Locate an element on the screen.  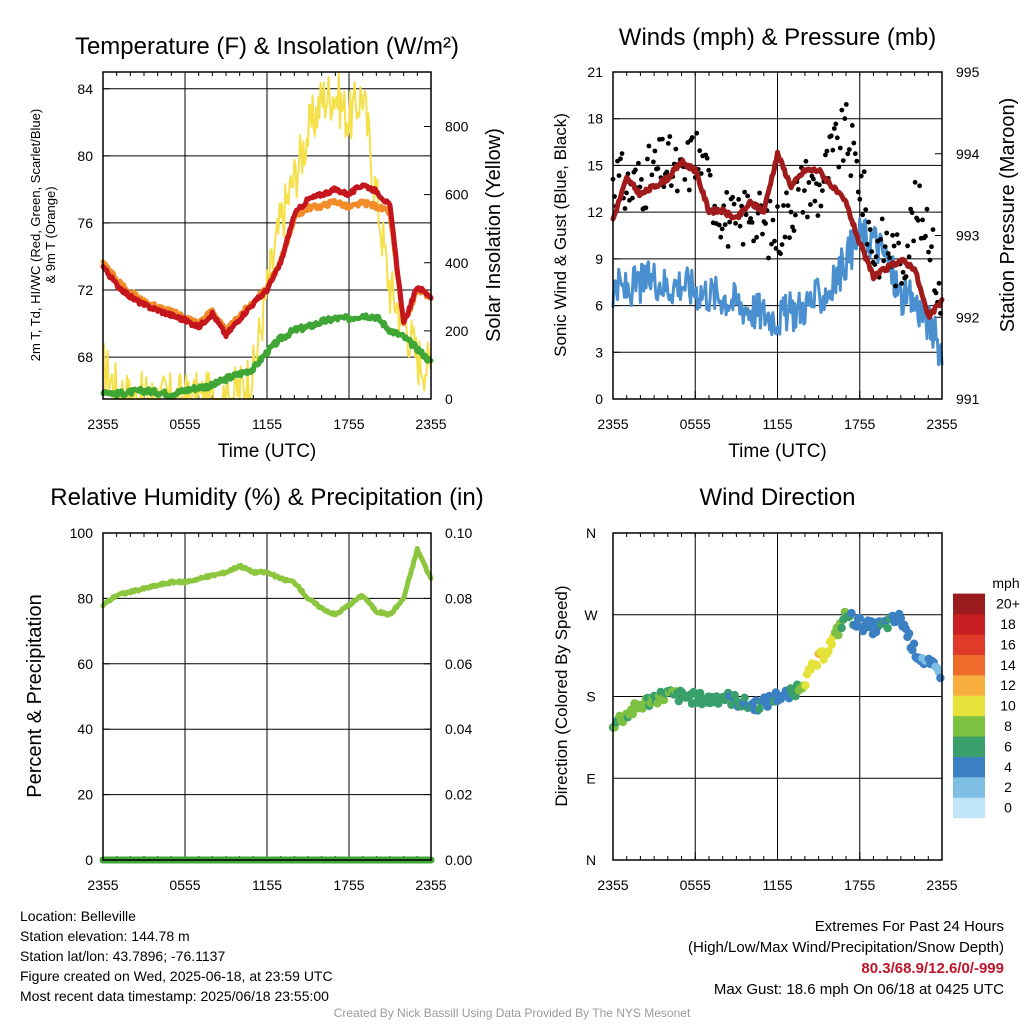
x-tick-label: 0555 is located at coordinates (695, 424).